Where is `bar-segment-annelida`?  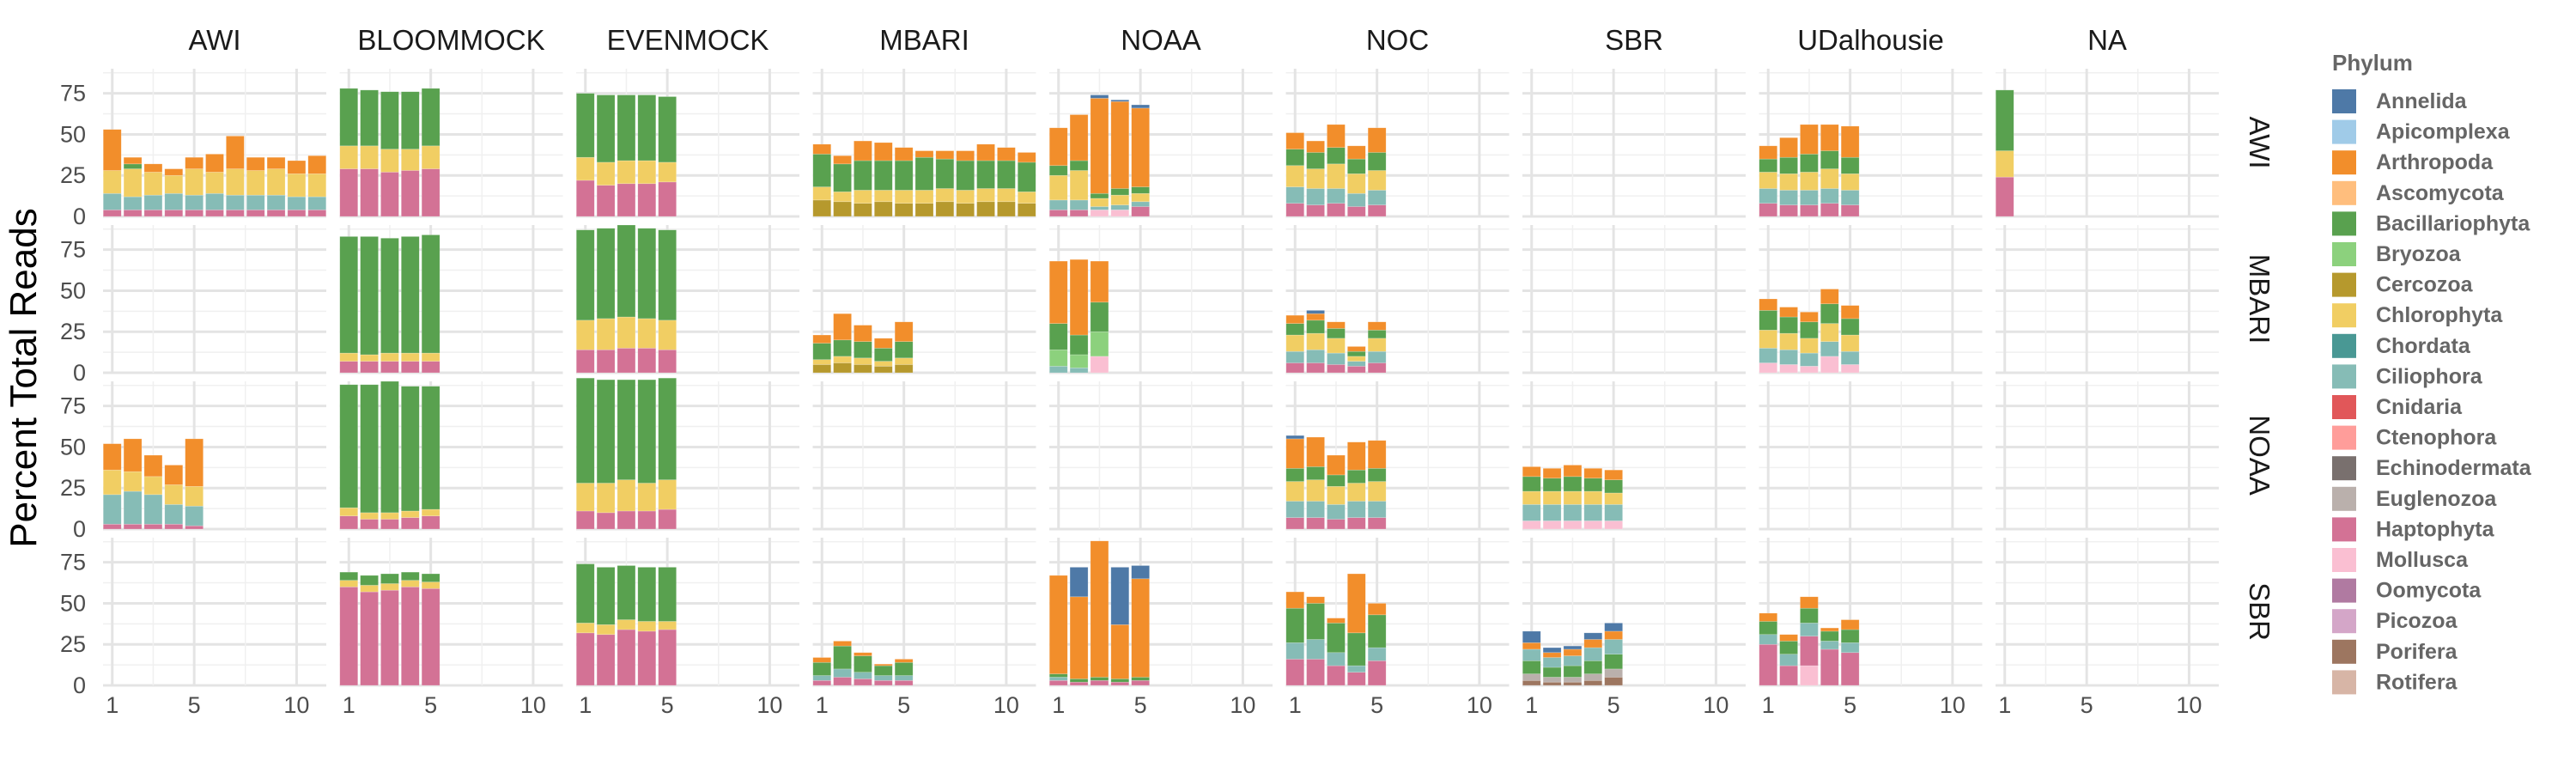 bar-segment-annelida is located at coordinates (1593, 636).